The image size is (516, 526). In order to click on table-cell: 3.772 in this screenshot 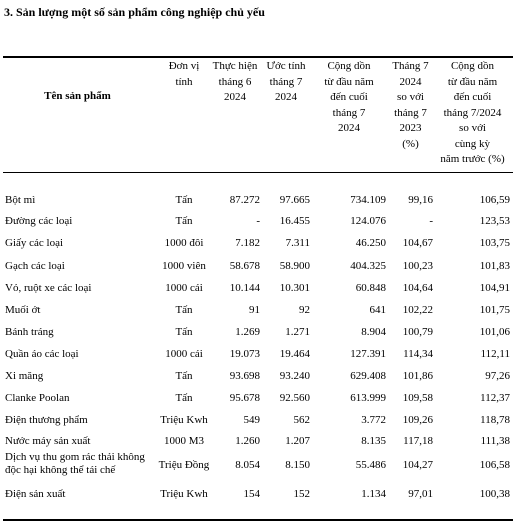, I will do `click(373, 420)`.